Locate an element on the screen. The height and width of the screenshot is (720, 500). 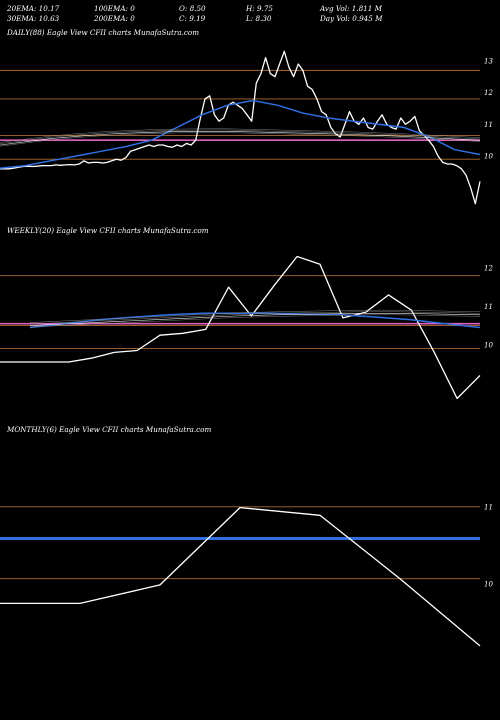
open-label: O: 8.50 is located at coordinates (192, 8).